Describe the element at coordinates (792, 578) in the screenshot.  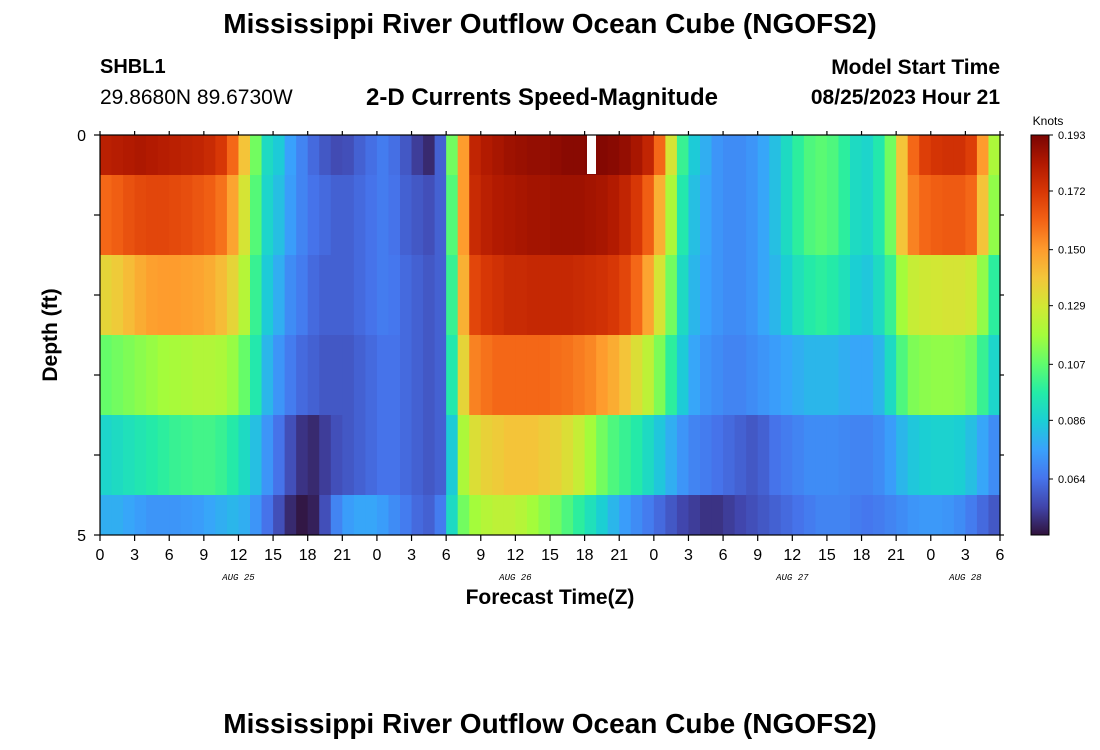
I see `date-label: AUG 27` at that location.